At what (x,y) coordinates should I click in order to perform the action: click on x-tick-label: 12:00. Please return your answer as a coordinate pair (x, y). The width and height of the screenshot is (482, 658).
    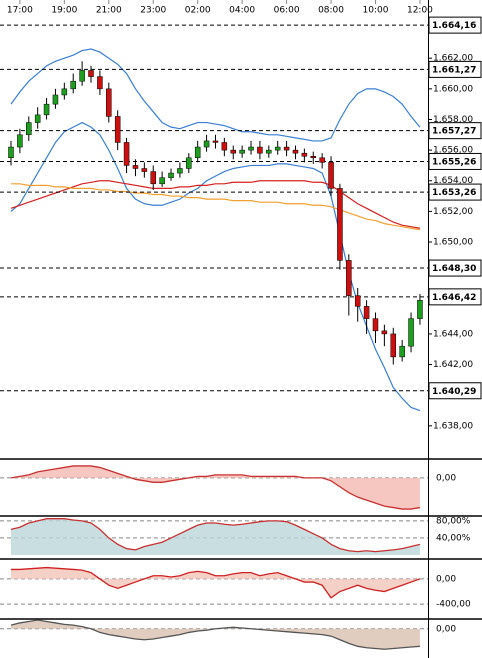
    Looking at the image, I should click on (420, 11).